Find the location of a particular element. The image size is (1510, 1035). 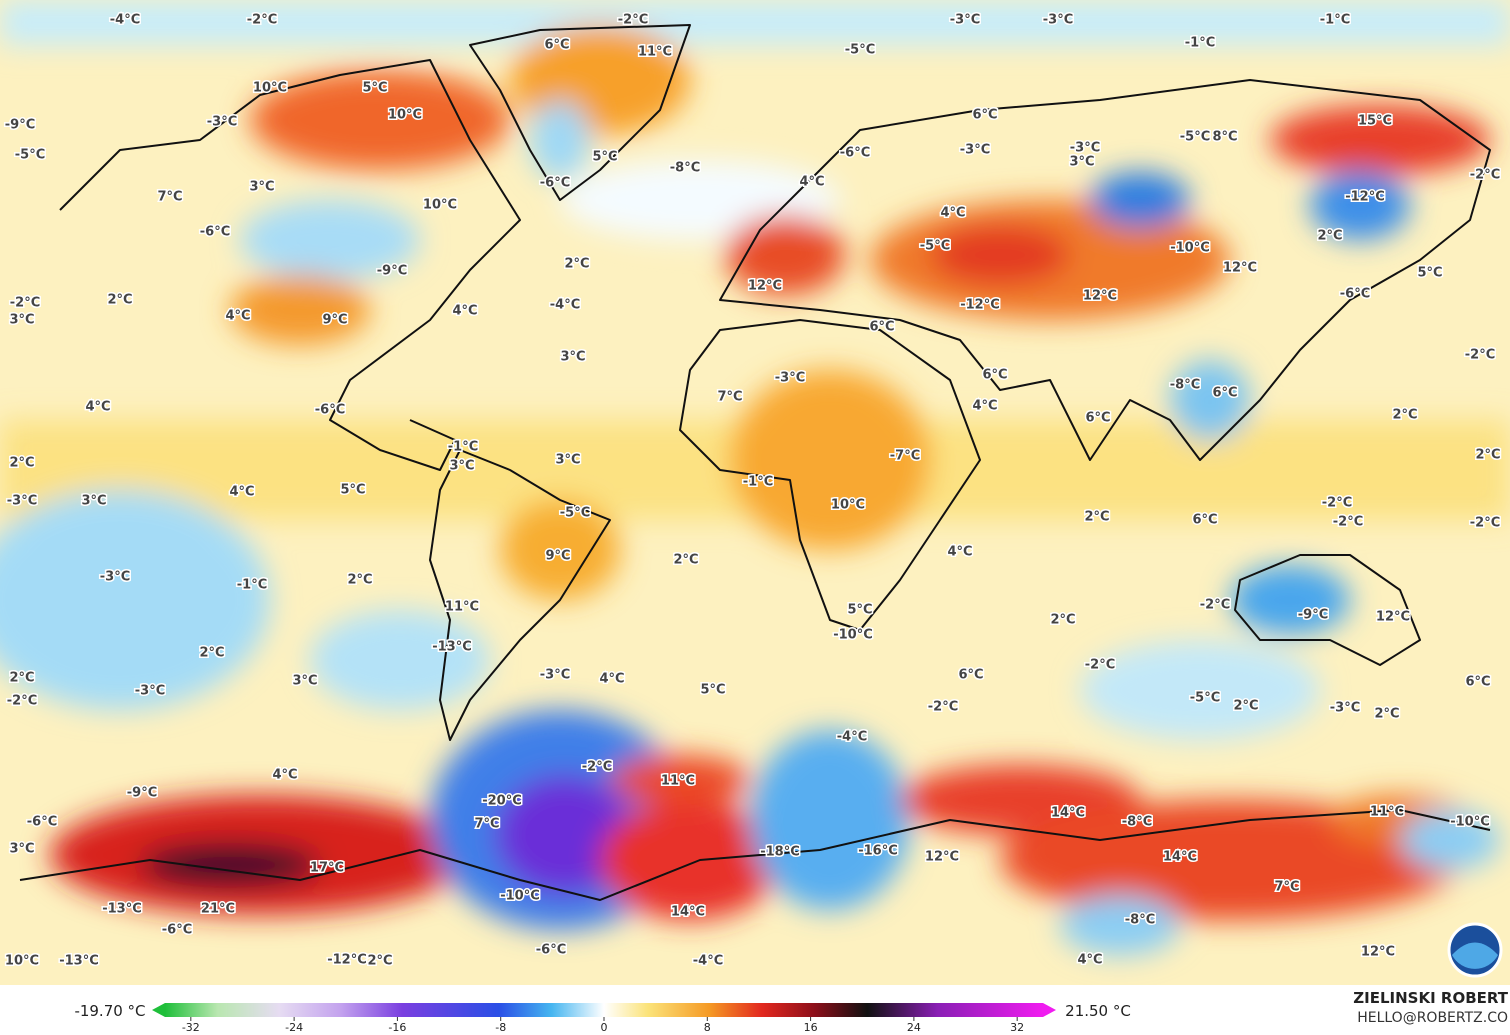

temperature-label: 17°C is located at coordinates (327, 868).